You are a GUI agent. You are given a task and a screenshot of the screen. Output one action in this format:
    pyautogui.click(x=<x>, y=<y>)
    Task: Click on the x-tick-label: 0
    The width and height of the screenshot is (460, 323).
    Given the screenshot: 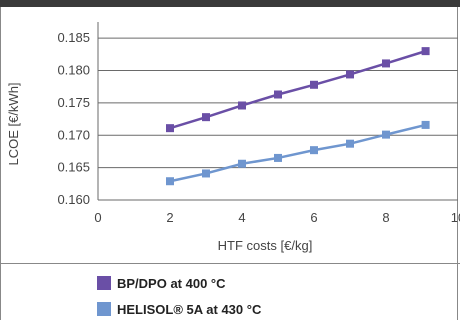 What is the action you would take?
    pyautogui.click(x=97, y=217)
    